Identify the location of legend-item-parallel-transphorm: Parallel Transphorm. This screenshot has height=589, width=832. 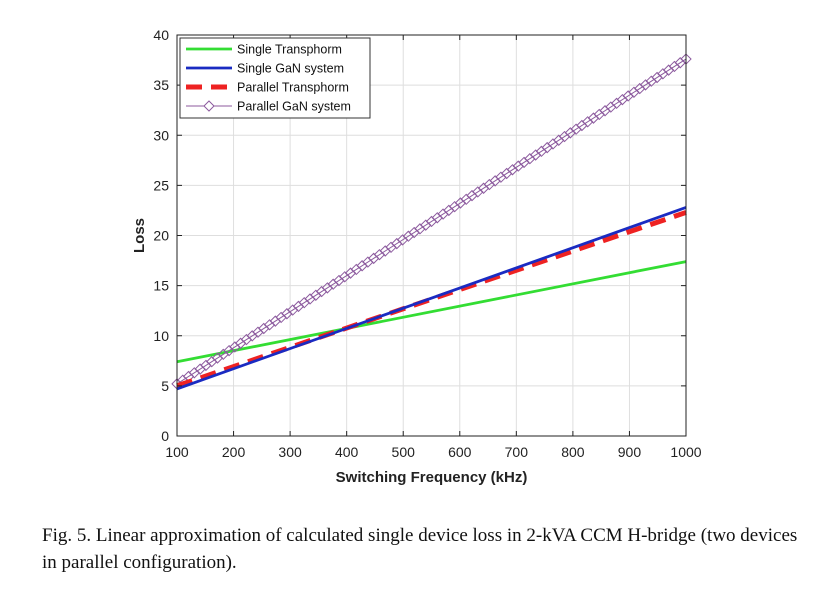
(267, 88).